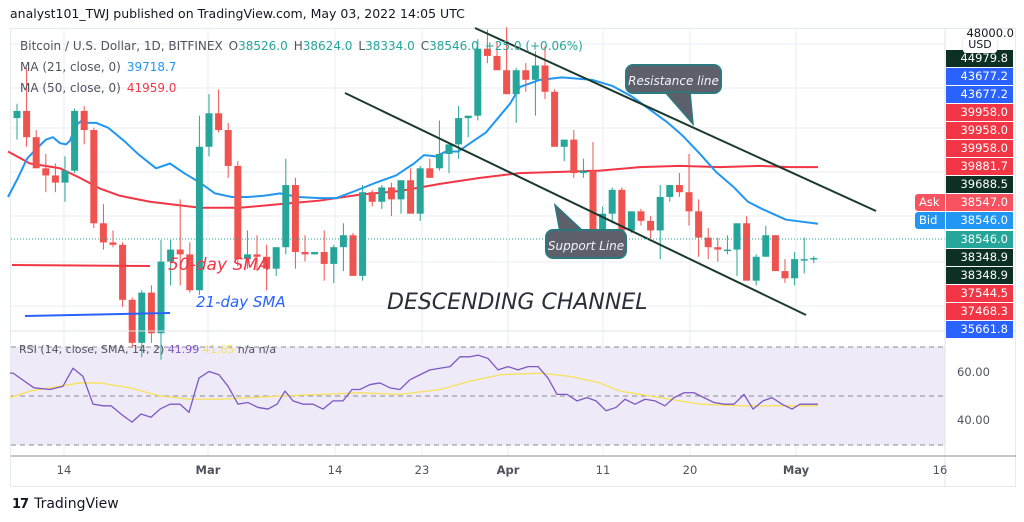 The image size is (1024, 522). I want to click on price-tag: 35661.8, so click(979, 329).